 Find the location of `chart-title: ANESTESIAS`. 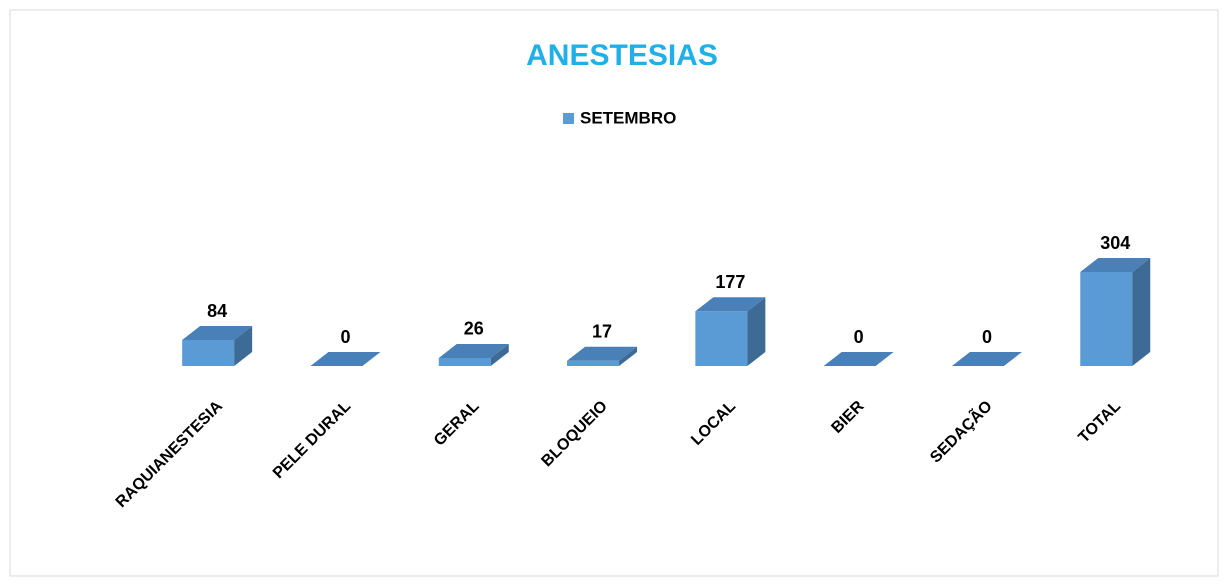

chart-title: ANESTESIAS is located at coordinates (622, 55).